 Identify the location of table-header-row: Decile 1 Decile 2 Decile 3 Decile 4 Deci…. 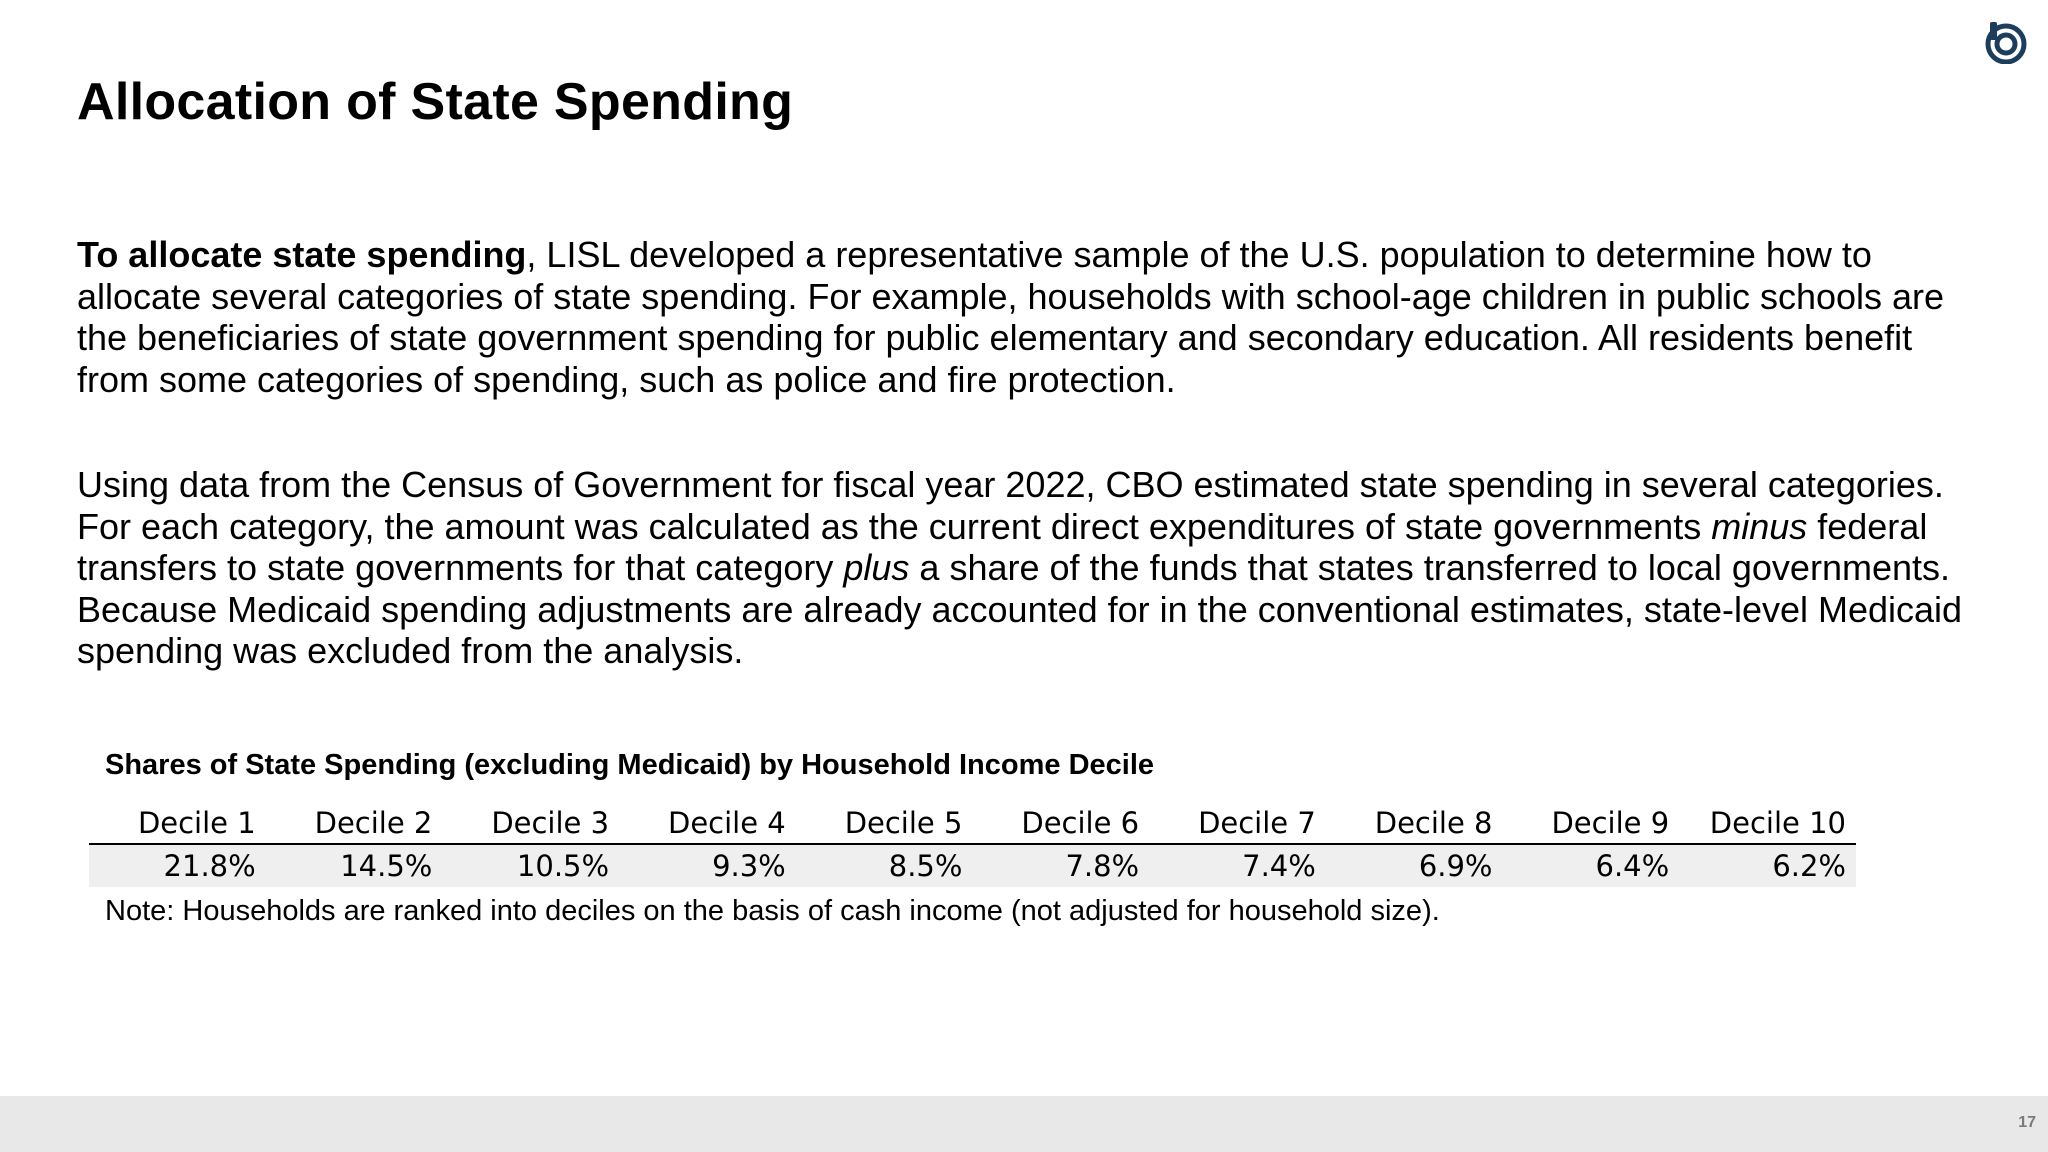
(972, 824).